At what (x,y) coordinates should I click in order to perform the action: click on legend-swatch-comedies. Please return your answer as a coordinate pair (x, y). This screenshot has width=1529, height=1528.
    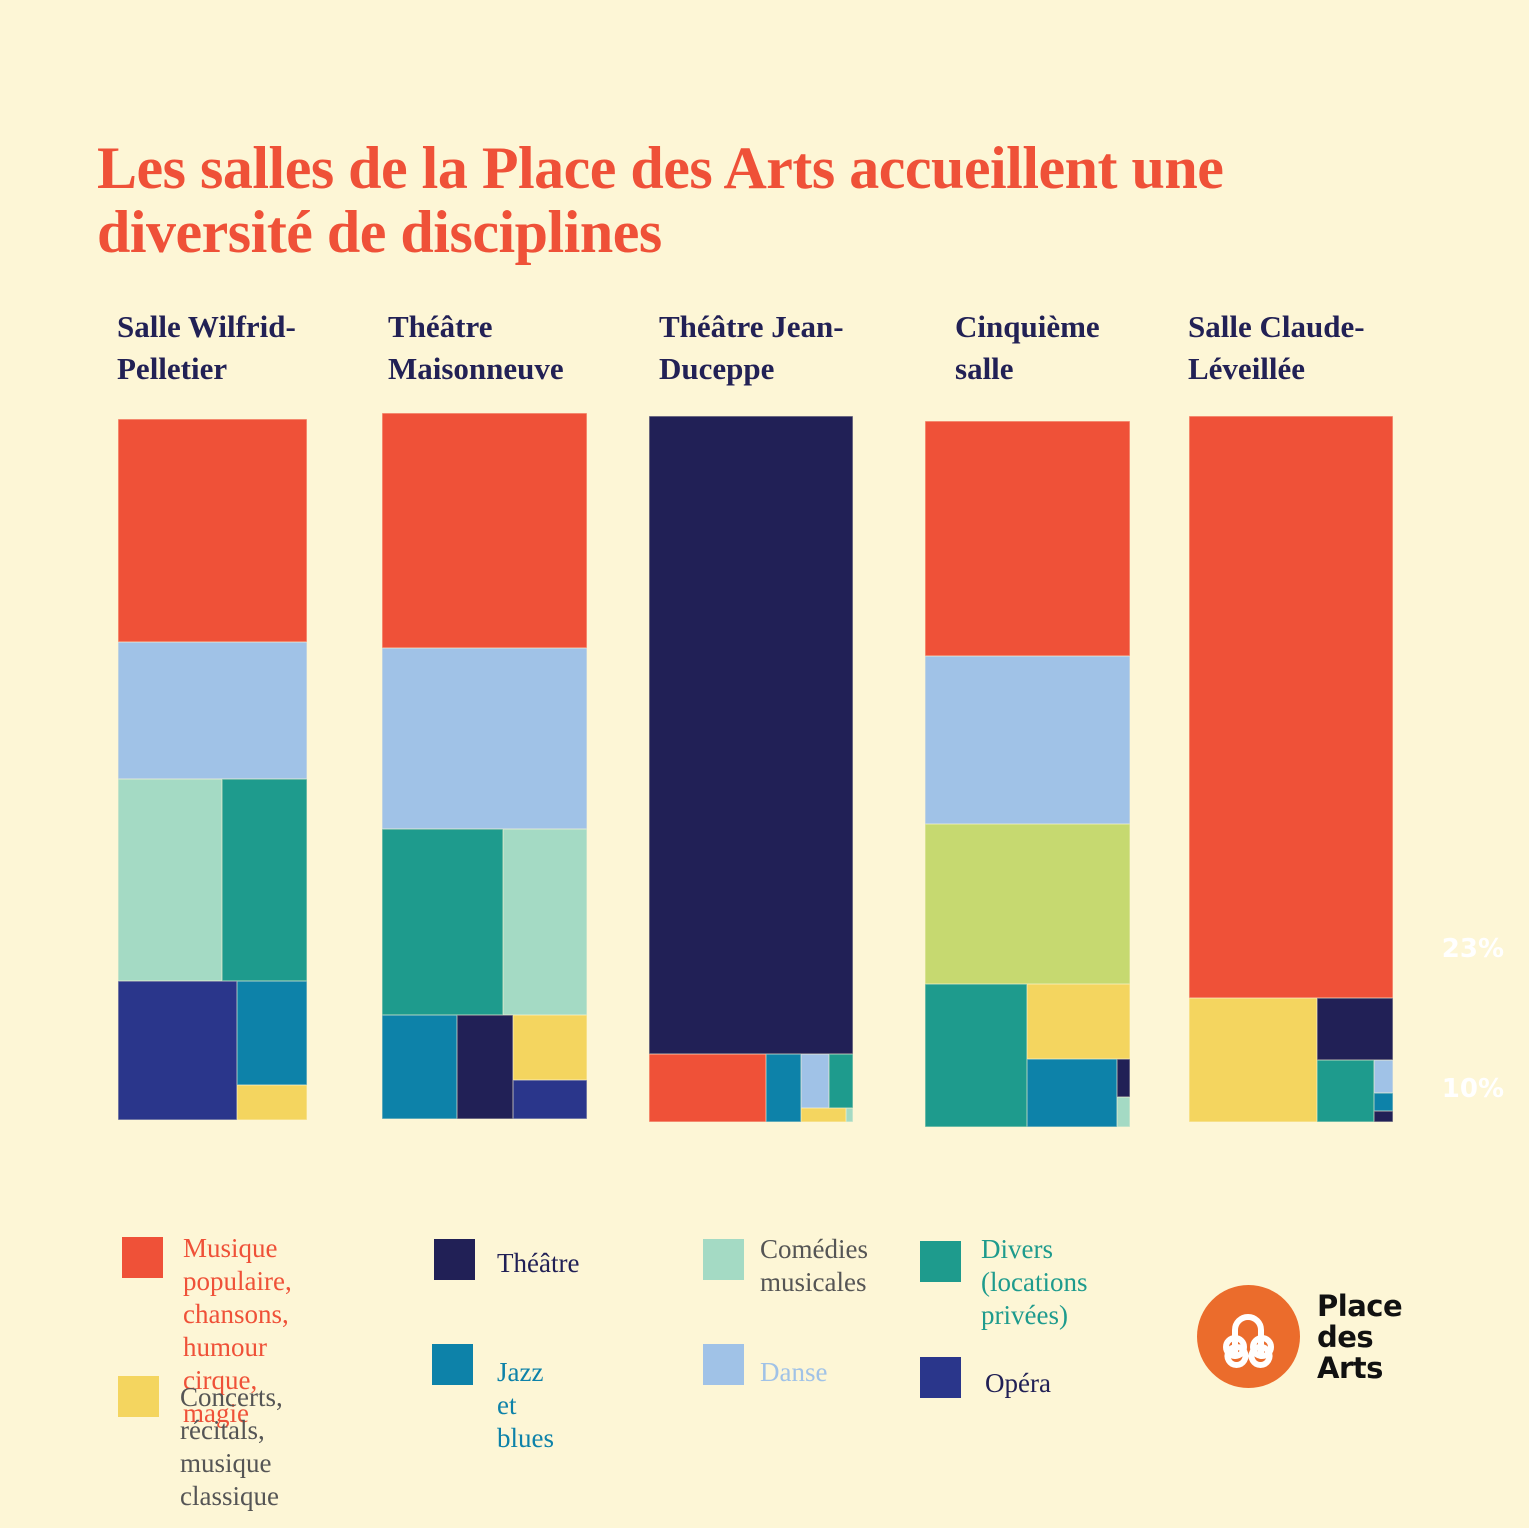
    Looking at the image, I should click on (723, 1259).